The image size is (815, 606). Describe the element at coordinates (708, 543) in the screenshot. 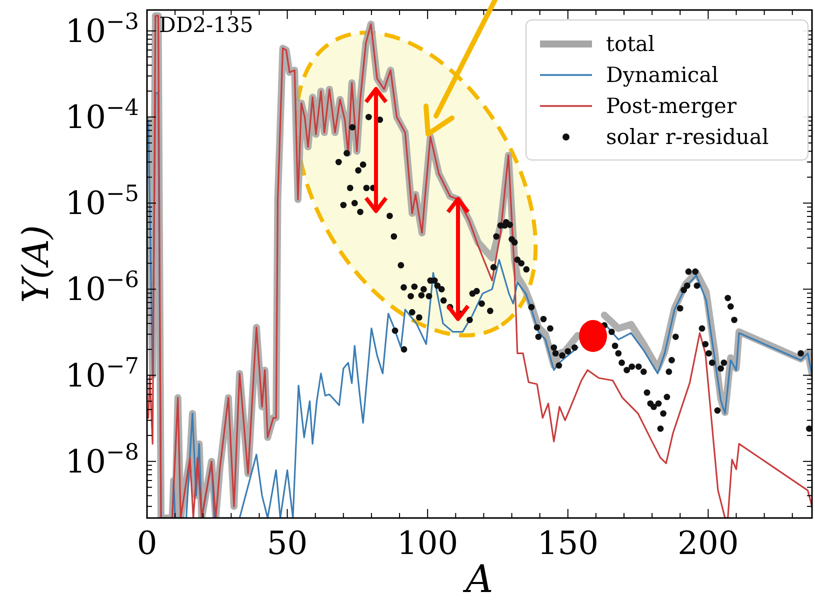

I see `x-tick-label: 200` at that location.